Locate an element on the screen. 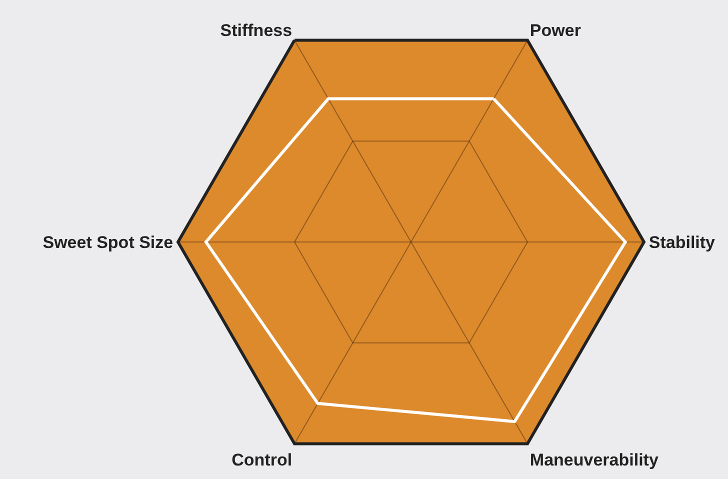 The height and width of the screenshot is (479, 728). spoke-label: Sweet Spot Size is located at coordinates (108, 242).